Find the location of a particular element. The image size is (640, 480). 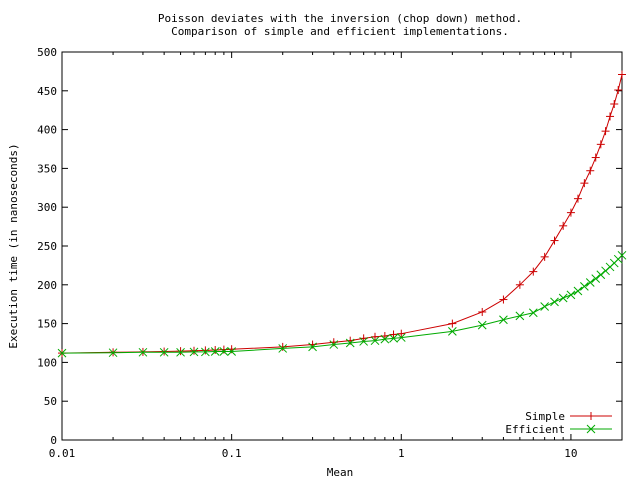

x-tick-label: 1 is located at coordinates (401, 453).